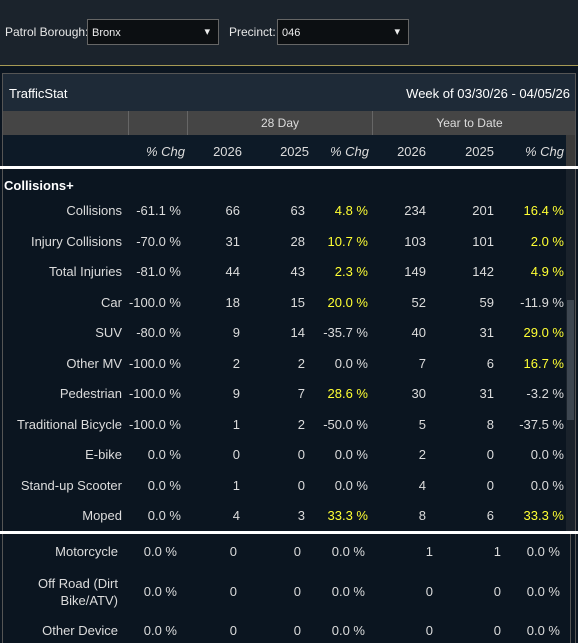  Describe the element at coordinates (486, 302) in the screenshot. I see `cell: 59` at that location.